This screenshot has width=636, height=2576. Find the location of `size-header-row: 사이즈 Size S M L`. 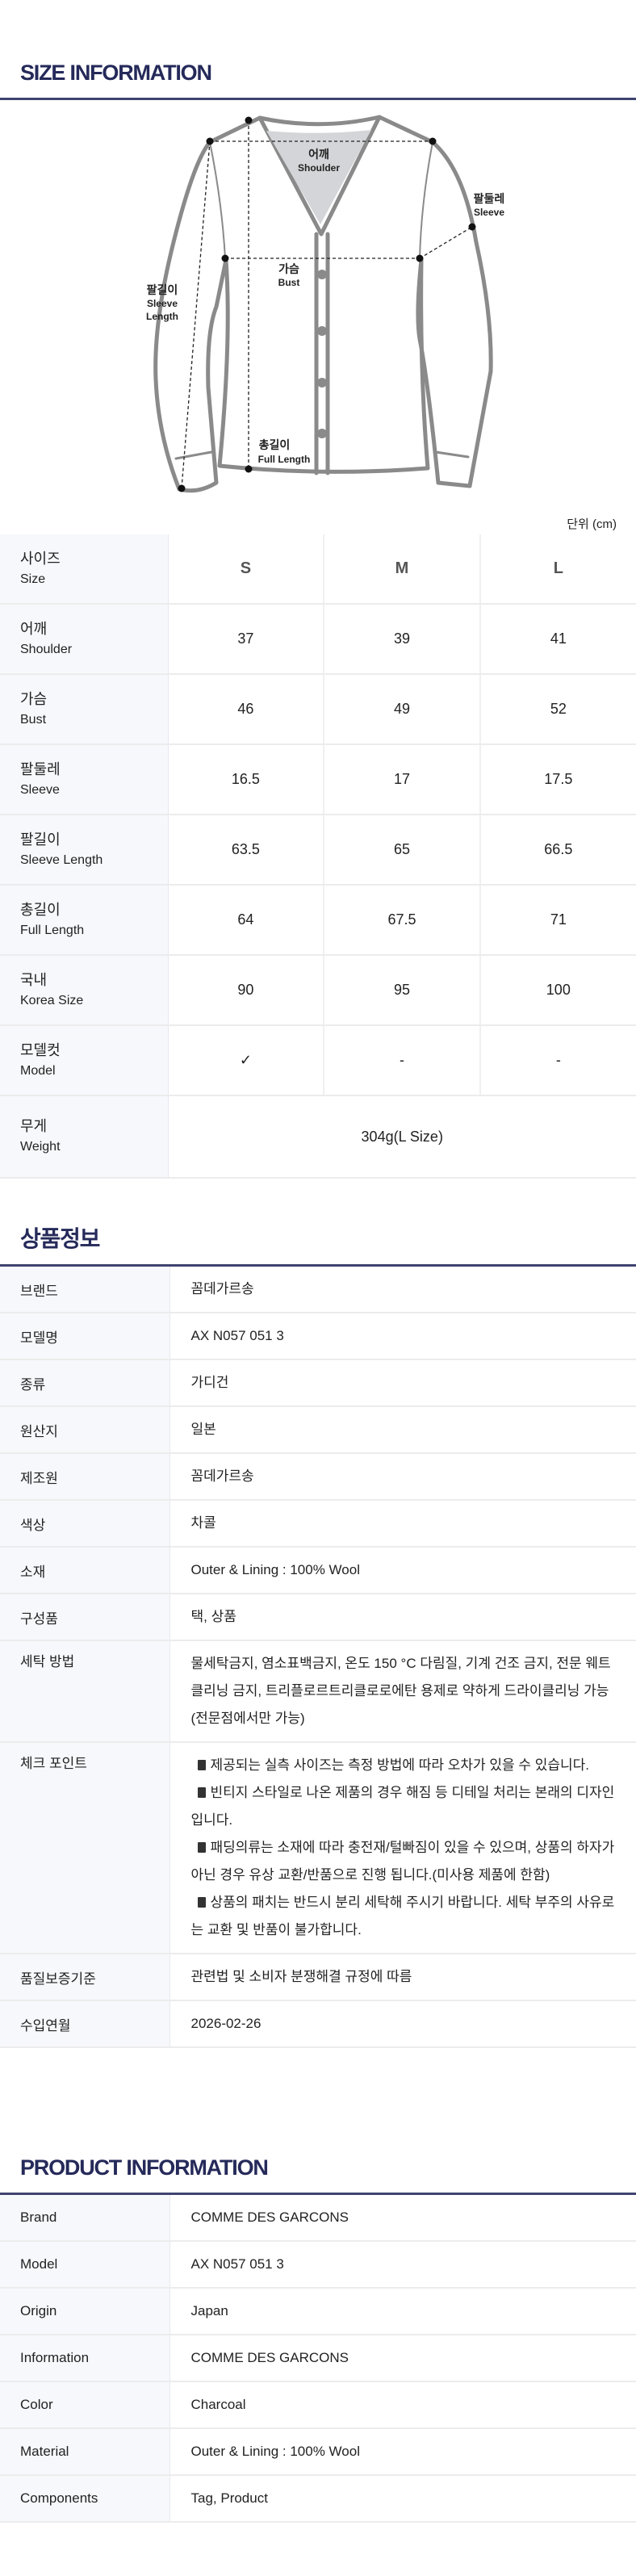

size-header-row: 사이즈 Size S M L is located at coordinates (318, 569).